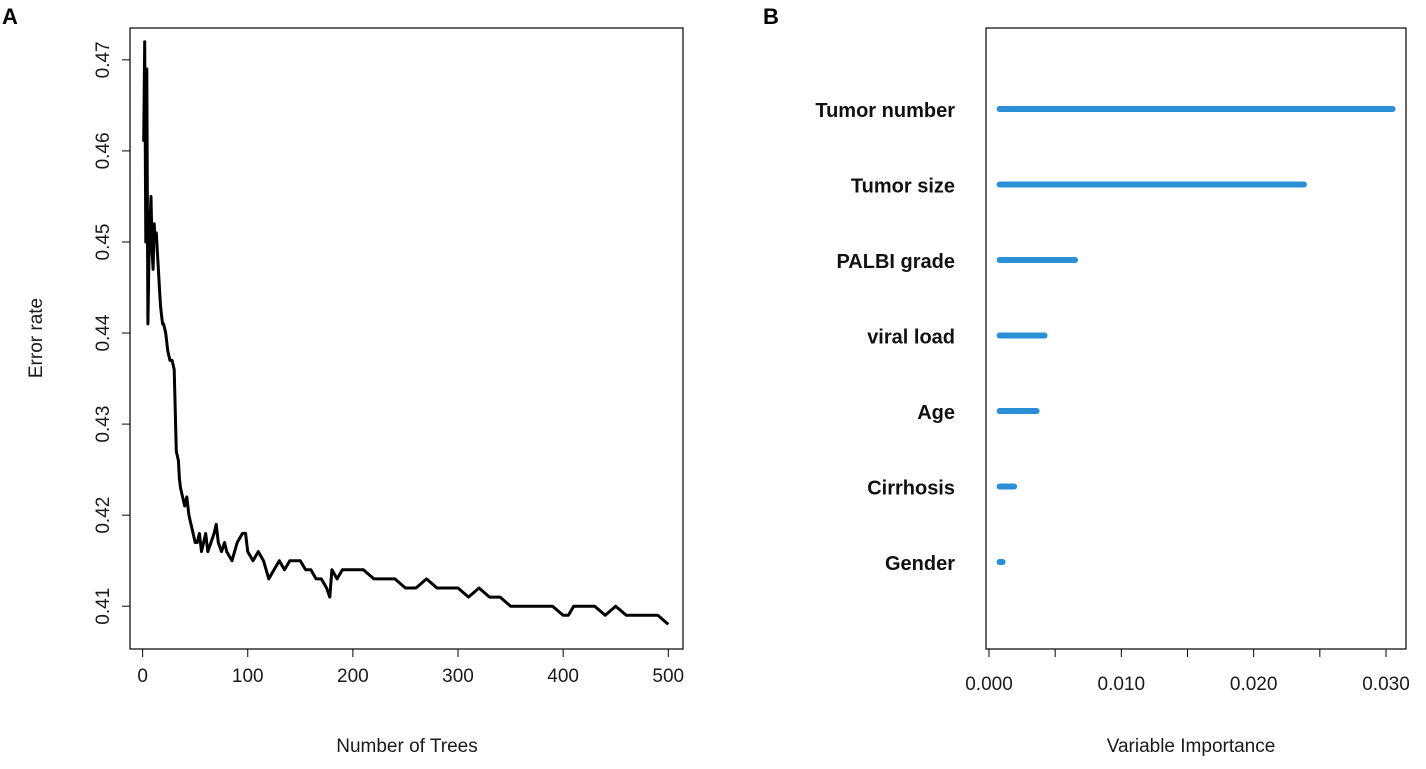 This screenshot has width=1426, height=769. What do you see at coordinates (989, 684) in the screenshot?
I see `panel-b-x-tick-label: 0.000` at bounding box center [989, 684].